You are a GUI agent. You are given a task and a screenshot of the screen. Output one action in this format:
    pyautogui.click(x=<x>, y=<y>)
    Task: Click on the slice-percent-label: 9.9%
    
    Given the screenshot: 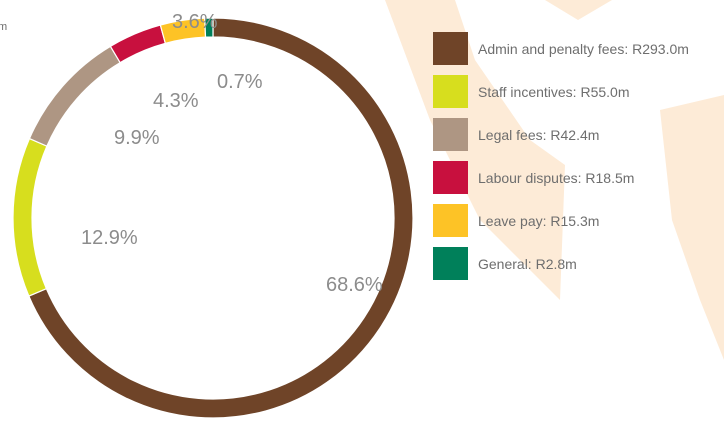 What is the action you would take?
    pyautogui.click(x=137, y=138)
    